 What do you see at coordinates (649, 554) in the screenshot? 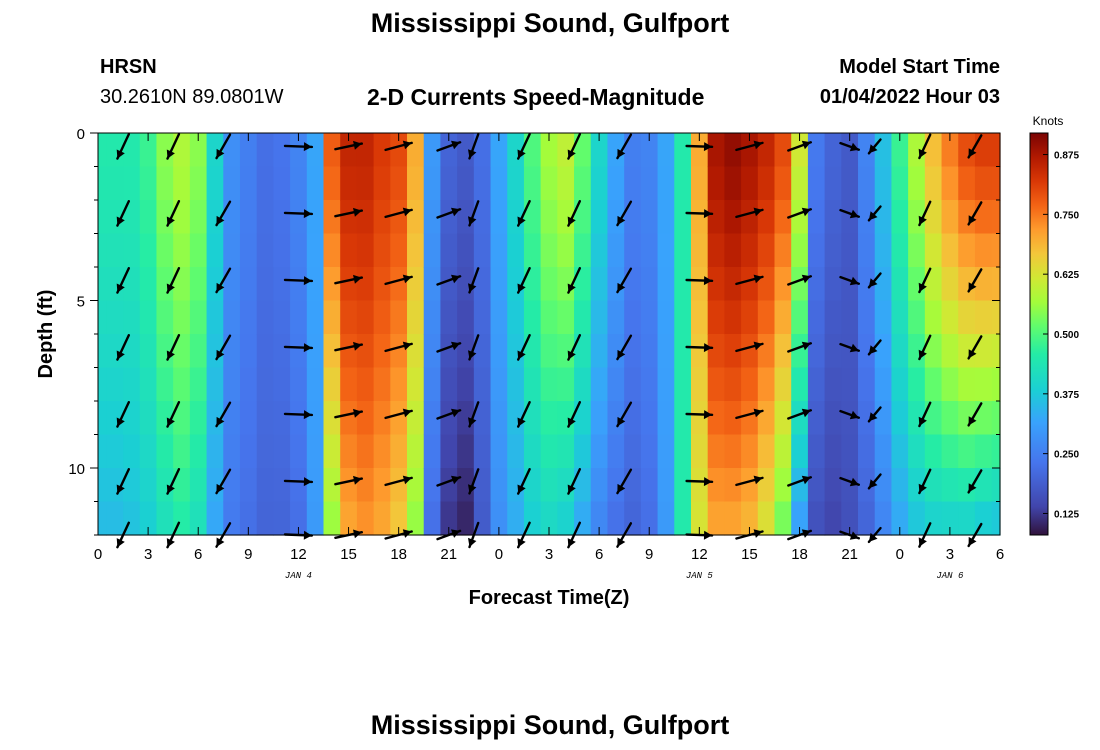
I see `x-tick-label: 9` at bounding box center [649, 554].